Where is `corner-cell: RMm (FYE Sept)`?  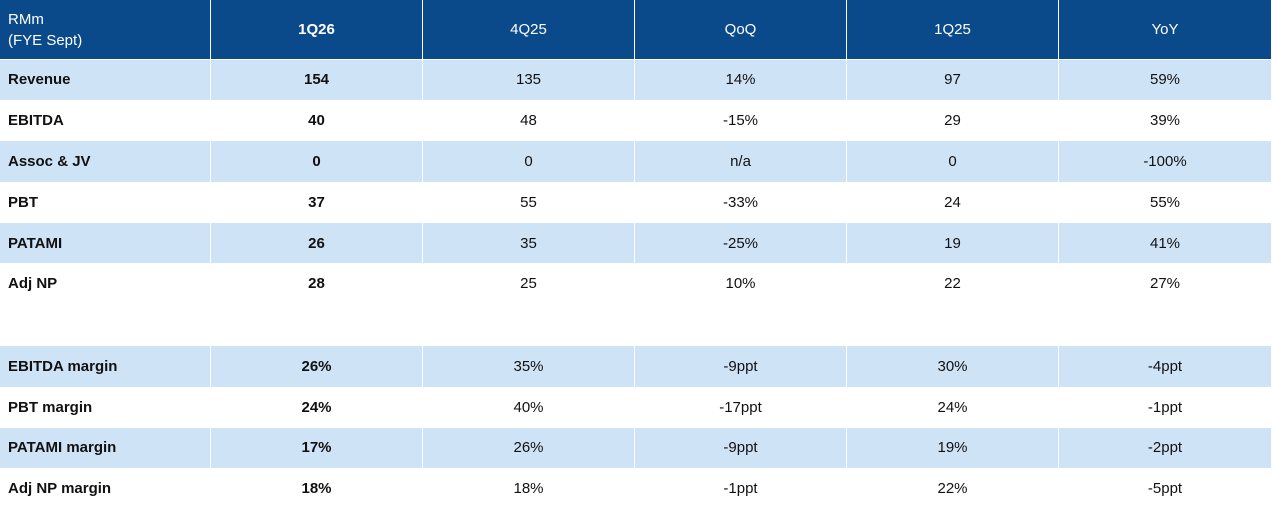
corner-cell: RMm (FYE Sept) is located at coordinates (105, 29).